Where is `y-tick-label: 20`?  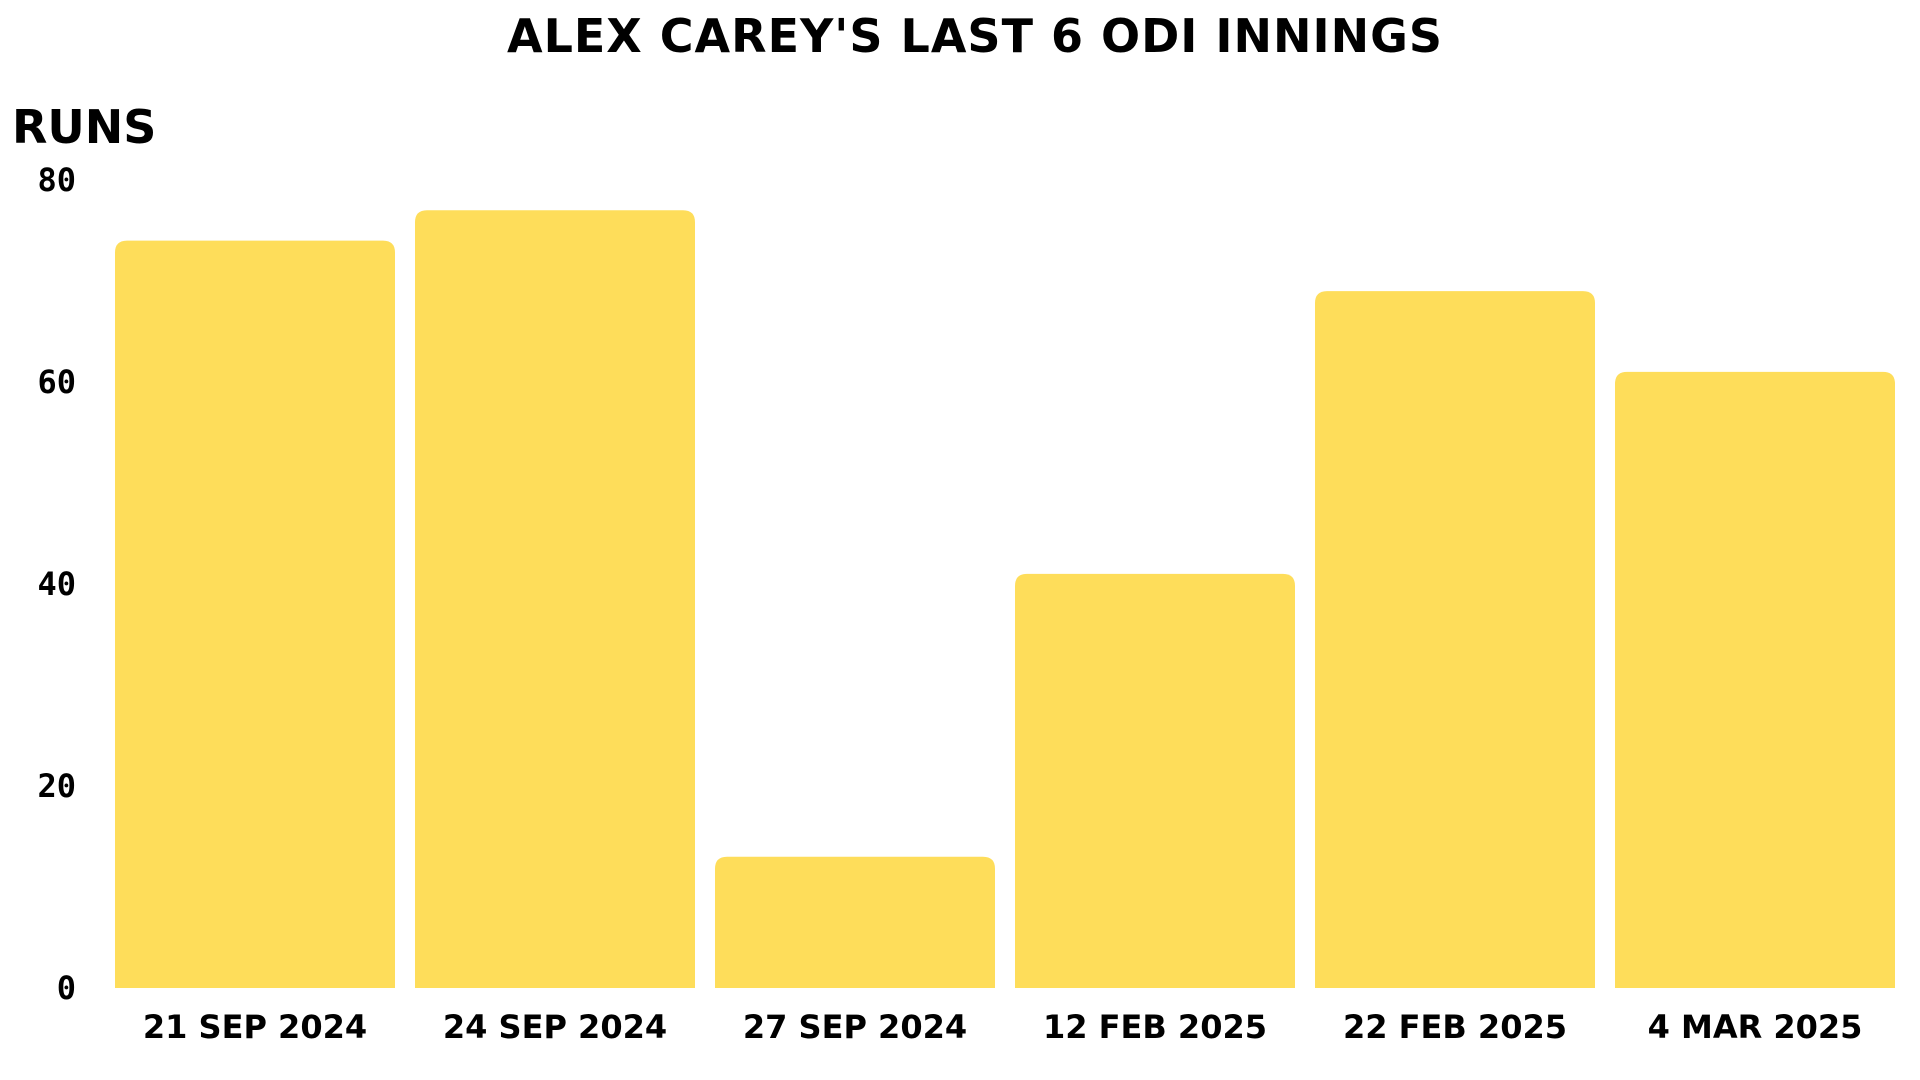 y-tick-label: 20 is located at coordinates (56, 786).